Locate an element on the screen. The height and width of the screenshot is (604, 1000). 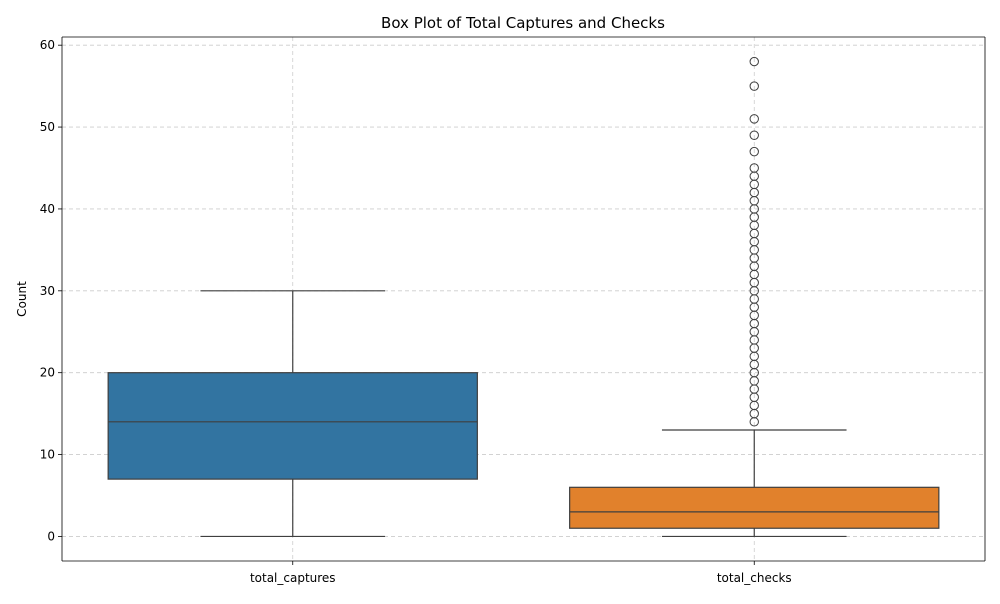
y-tick-label: 60 is located at coordinates (47, 45).